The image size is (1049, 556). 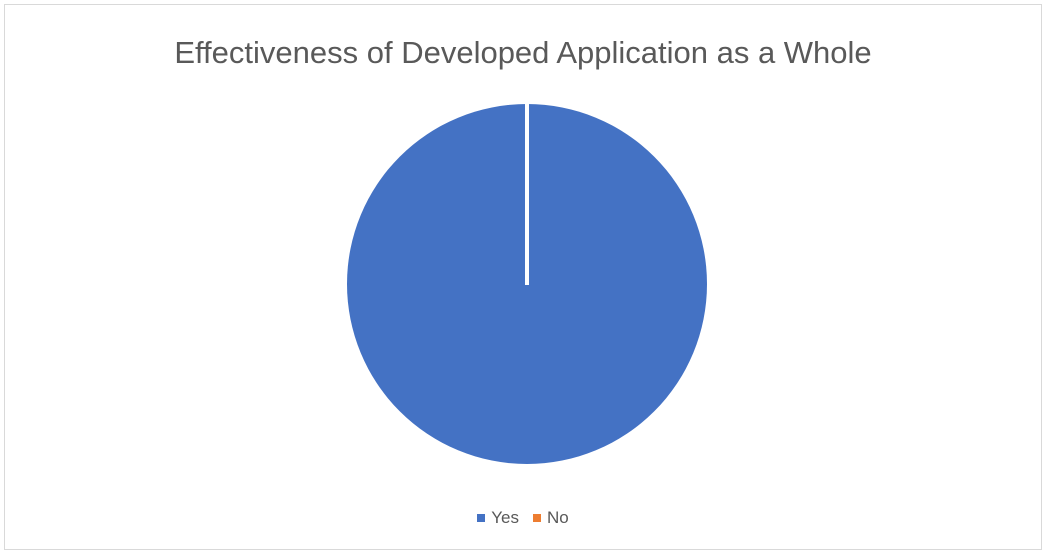 I want to click on legend-swatch-yes, so click(x=481, y=518).